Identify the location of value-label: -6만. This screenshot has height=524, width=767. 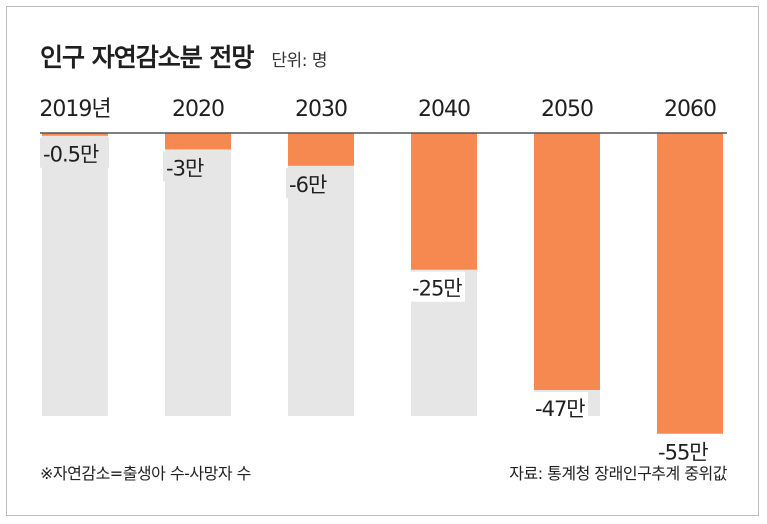
(308, 185).